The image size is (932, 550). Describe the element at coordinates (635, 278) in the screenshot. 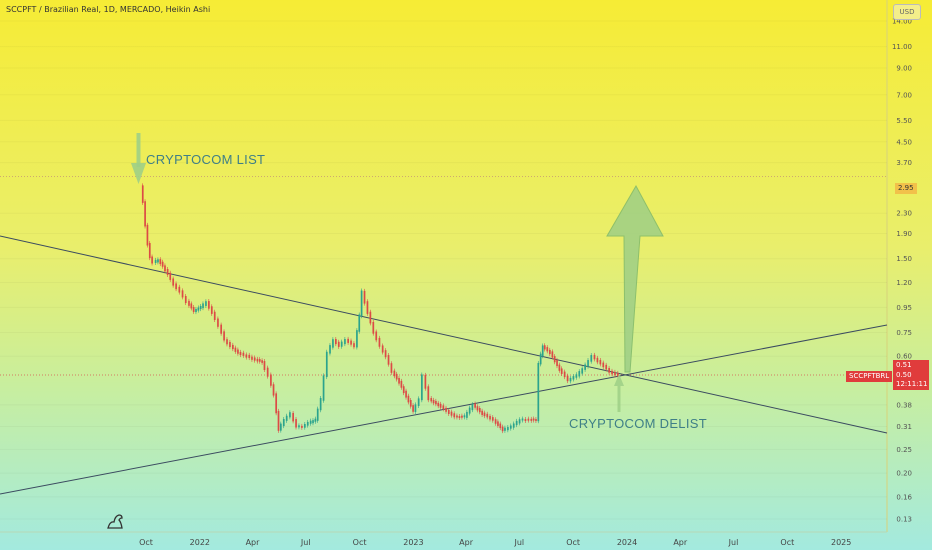

I see `target-arrow` at that location.